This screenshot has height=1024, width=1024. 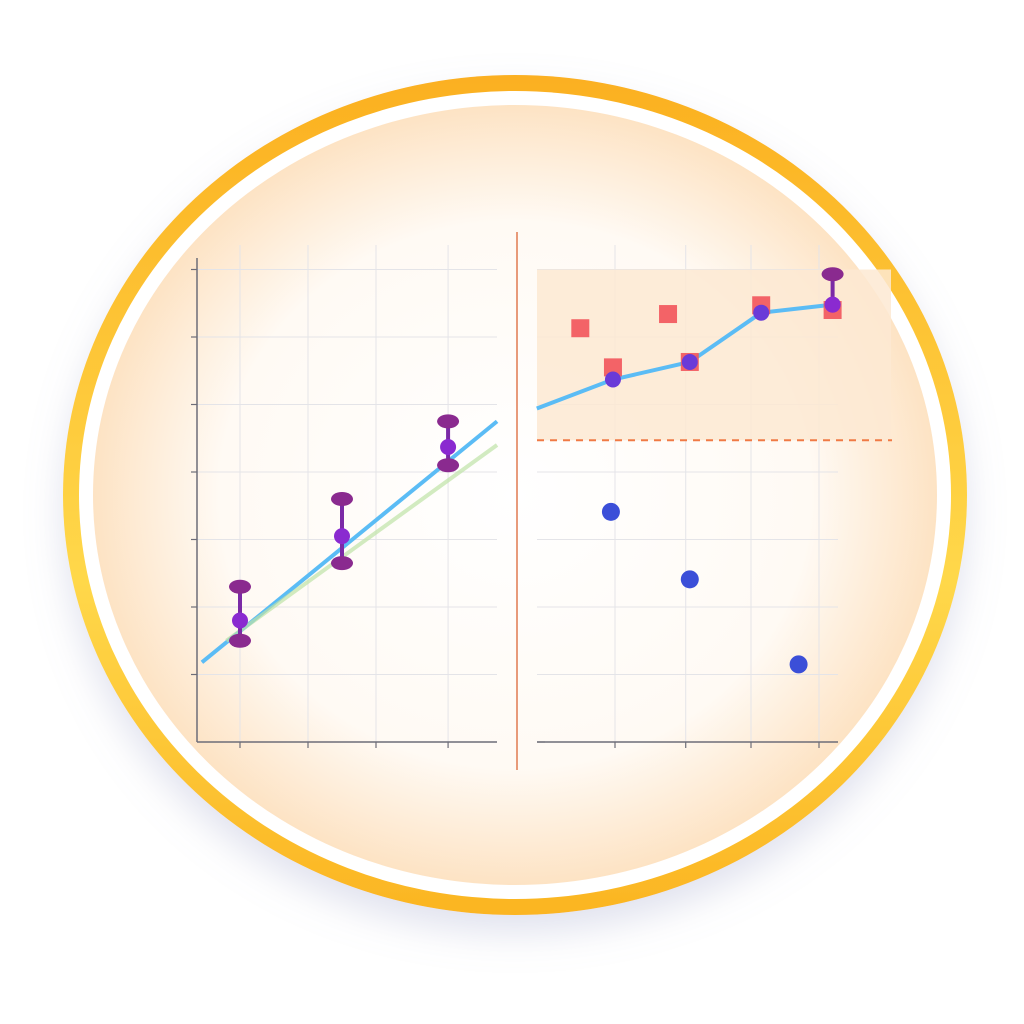 What do you see at coordinates (714, 355) in the screenshot?
I see `highlight-band` at bounding box center [714, 355].